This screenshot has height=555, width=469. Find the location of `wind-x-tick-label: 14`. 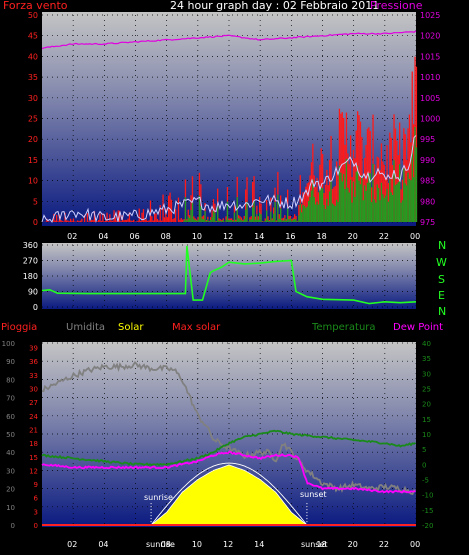

wind-x-tick-label: 14 is located at coordinates (259, 236).